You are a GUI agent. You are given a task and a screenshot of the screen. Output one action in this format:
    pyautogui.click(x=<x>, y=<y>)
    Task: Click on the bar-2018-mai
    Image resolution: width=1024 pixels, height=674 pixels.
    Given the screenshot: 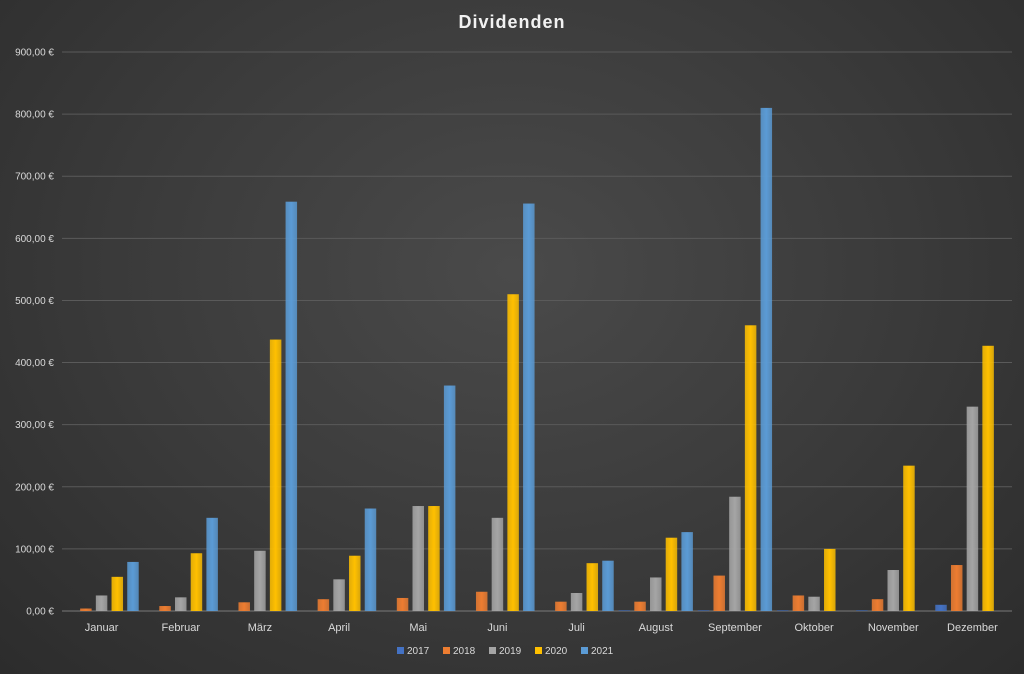 What is the action you would take?
    pyautogui.click(x=402, y=604)
    